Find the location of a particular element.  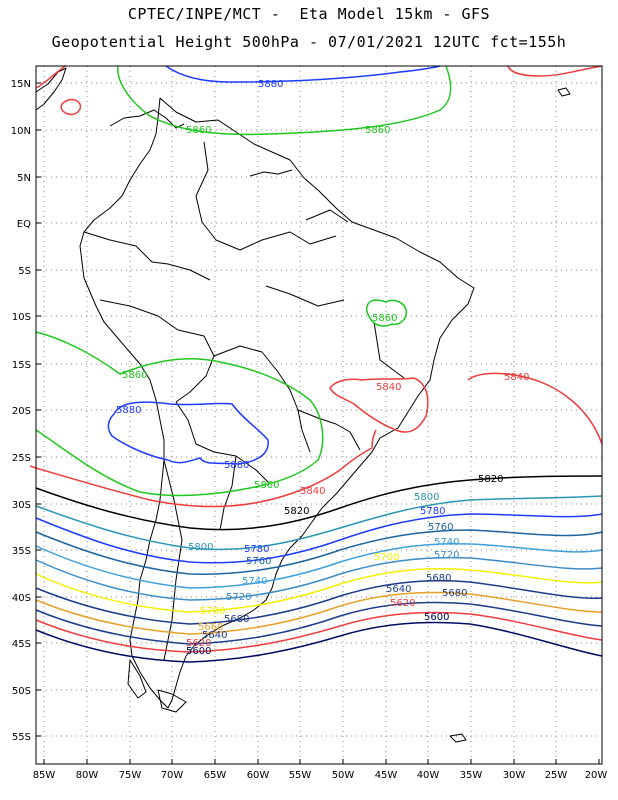

lon-label: 30W is located at coordinates (514, 775).